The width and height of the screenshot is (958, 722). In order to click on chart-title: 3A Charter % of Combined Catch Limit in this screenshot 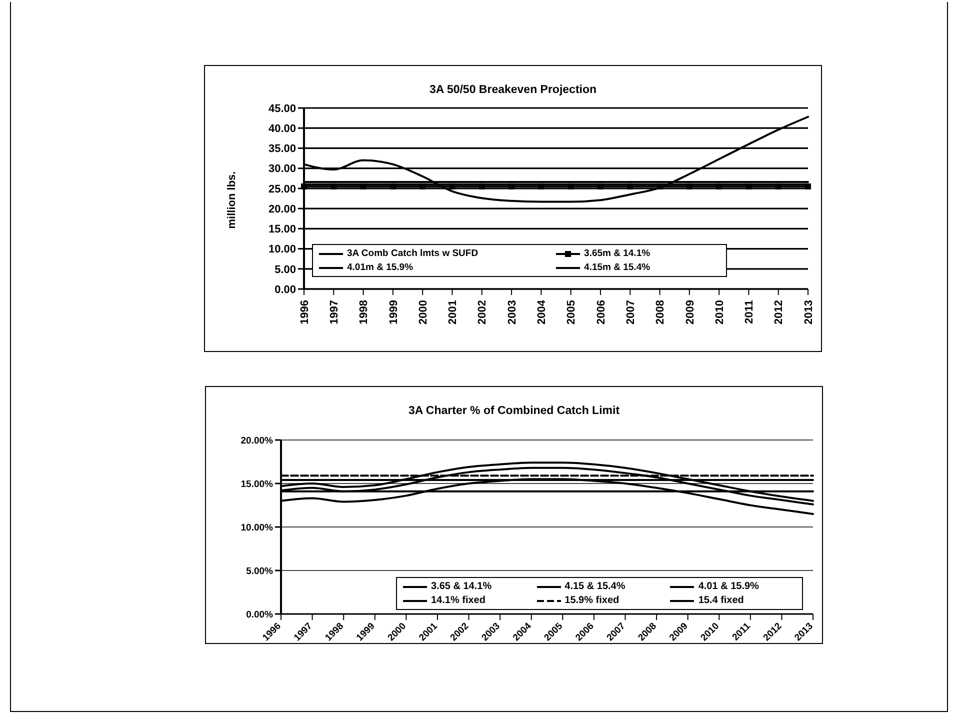, I will do `click(514, 411)`.